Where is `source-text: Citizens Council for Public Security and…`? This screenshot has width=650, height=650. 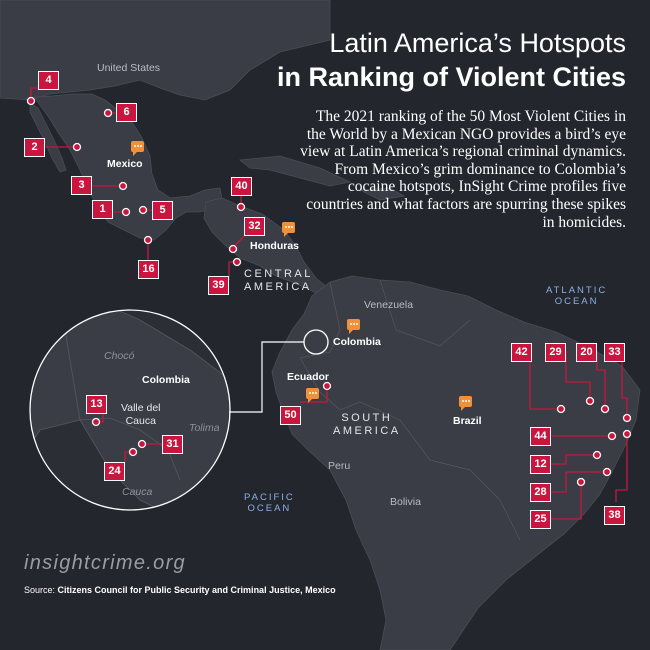 source-text: Citizens Council for Public Security and… is located at coordinates (196, 590).